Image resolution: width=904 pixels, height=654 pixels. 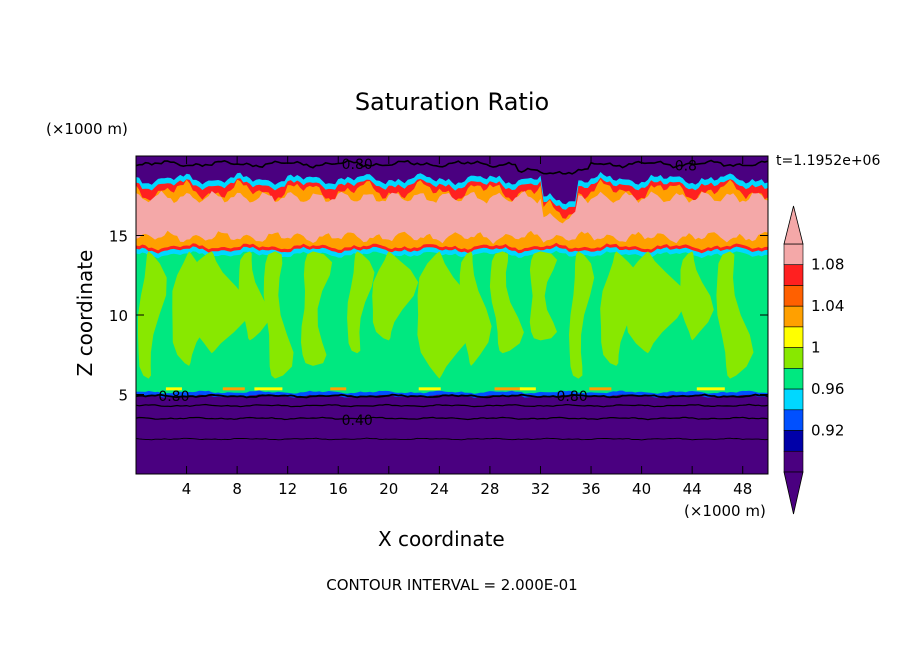 I want to click on x-tick-label: 16, so click(x=338, y=489).